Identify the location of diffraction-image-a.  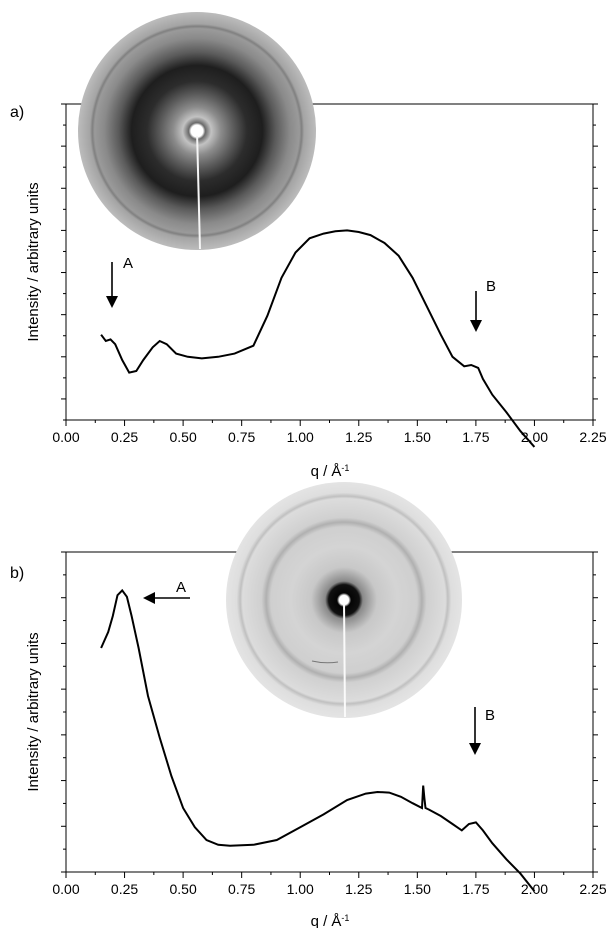
(197, 131).